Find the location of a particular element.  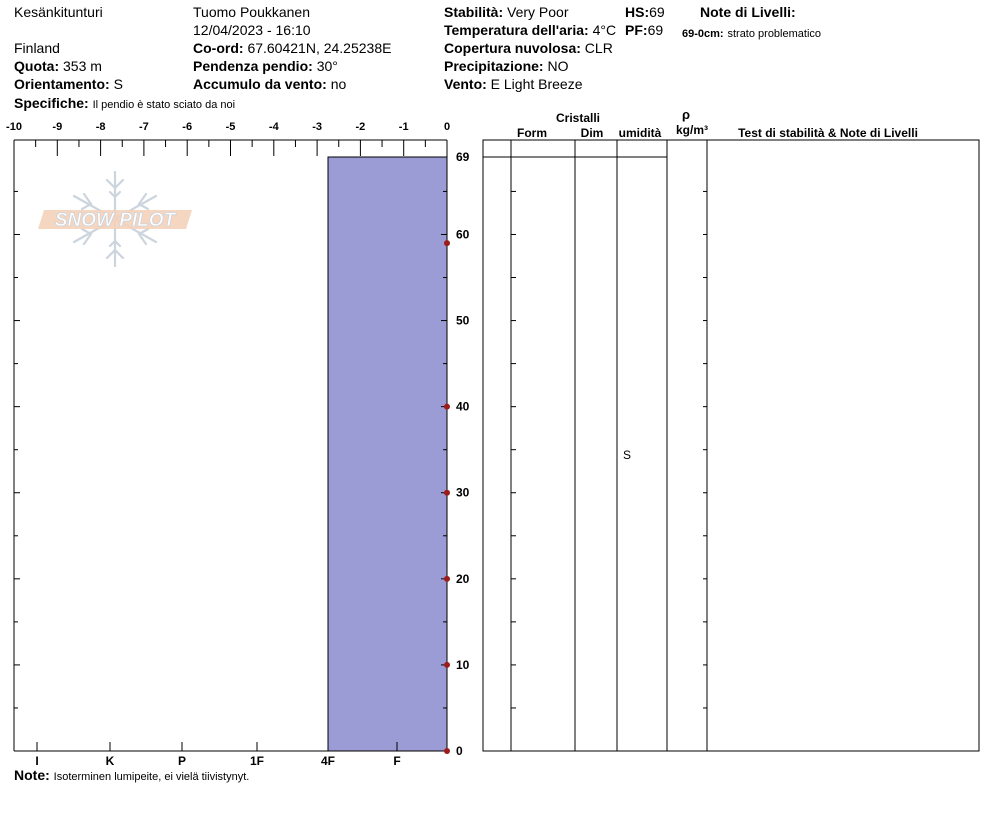

header-crystals: Cristalli is located at coordinates (578, 118).